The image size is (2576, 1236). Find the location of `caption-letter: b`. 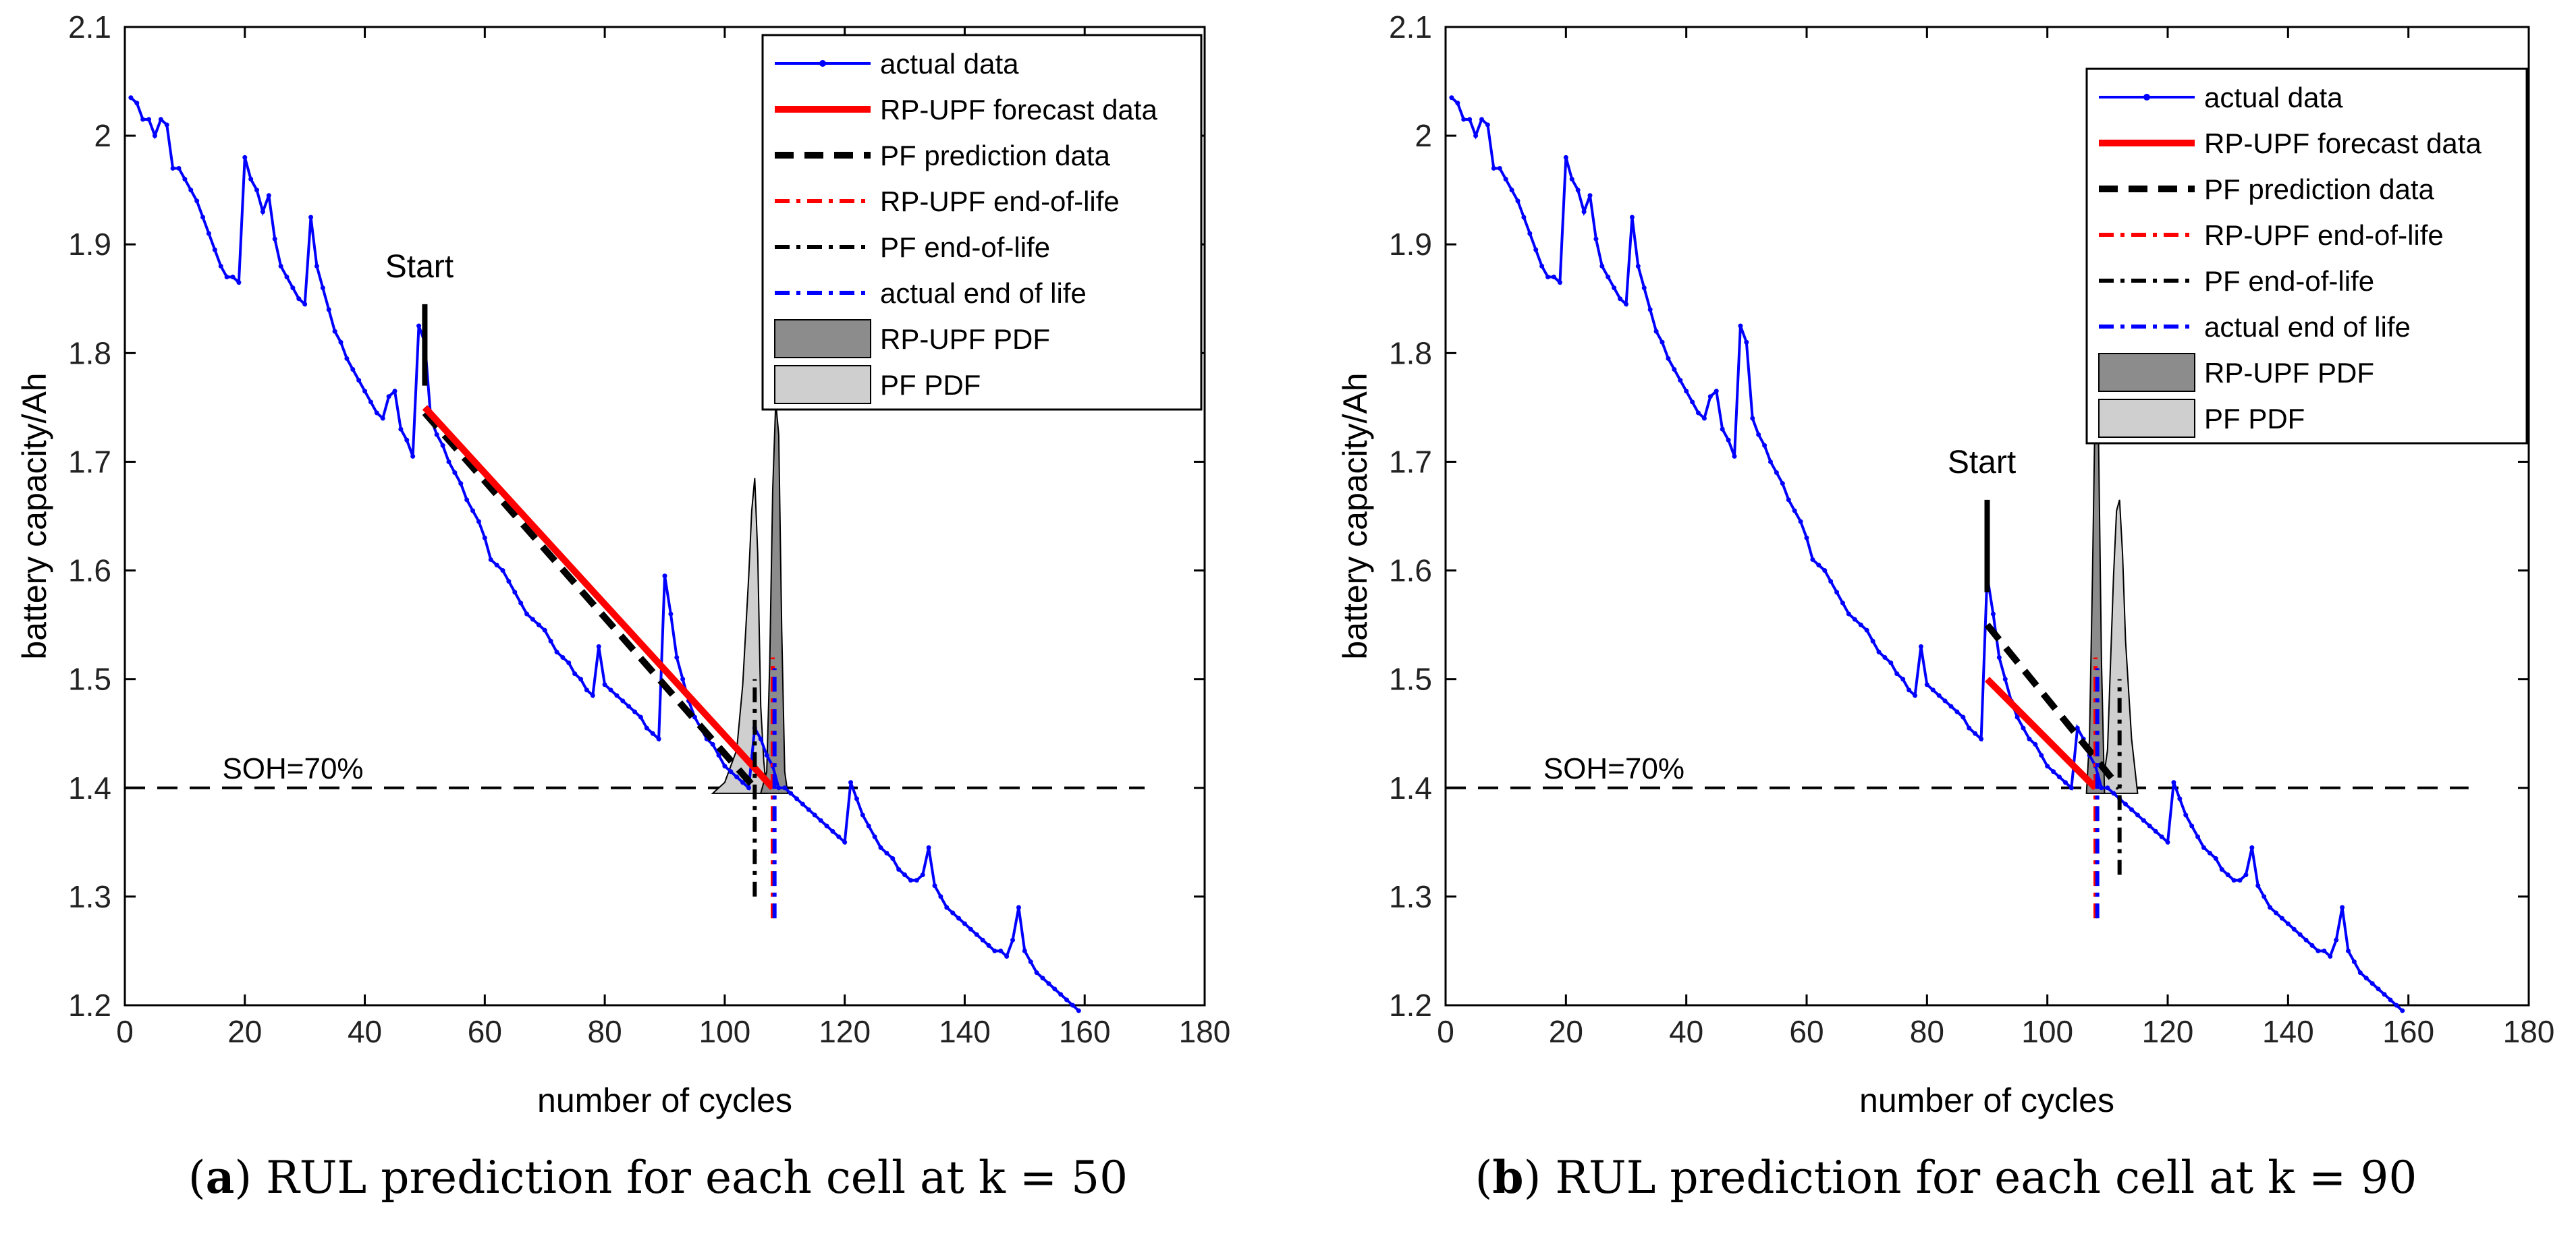

caption-letter: b is located at coordinates (1508, 1177).